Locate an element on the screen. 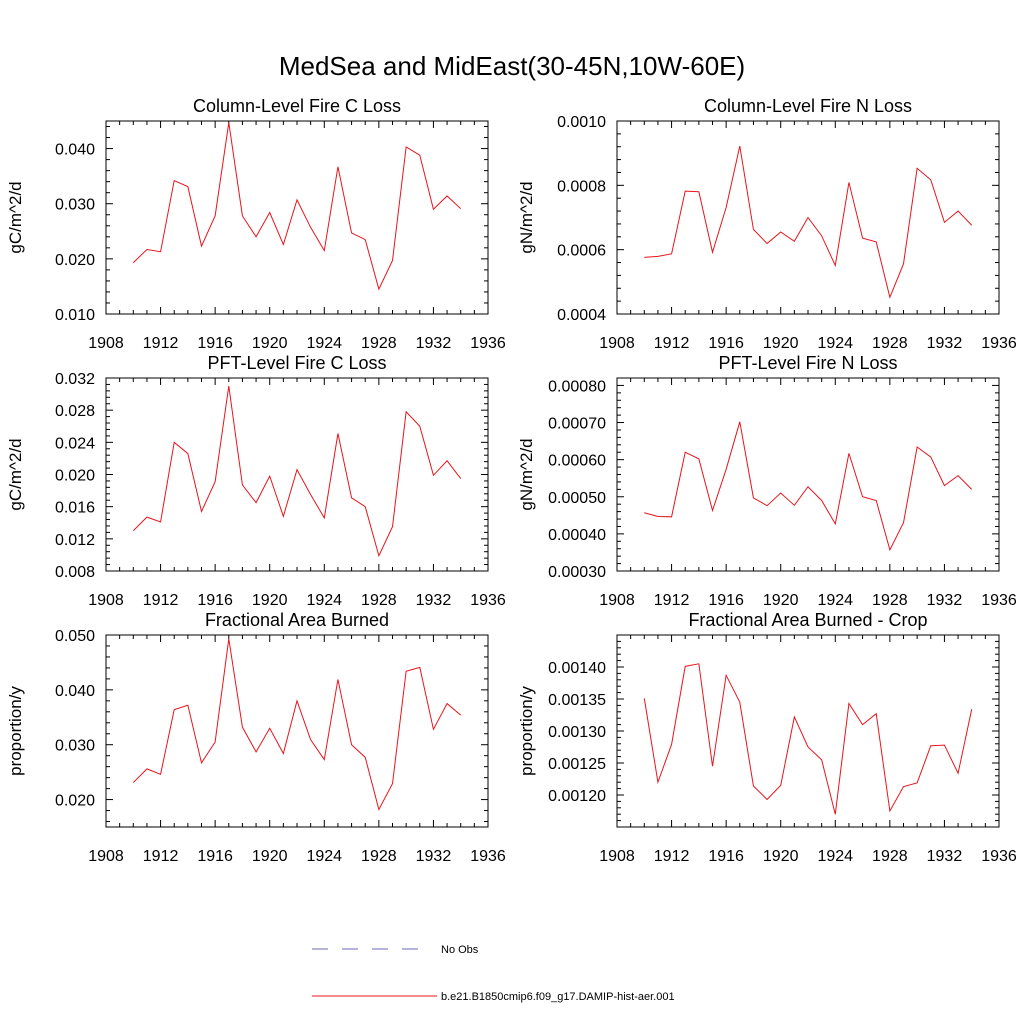 The width and height of the screenshot is (1024, 1024). y-tick-label: 0.028 is located at coordinates (75, 411).